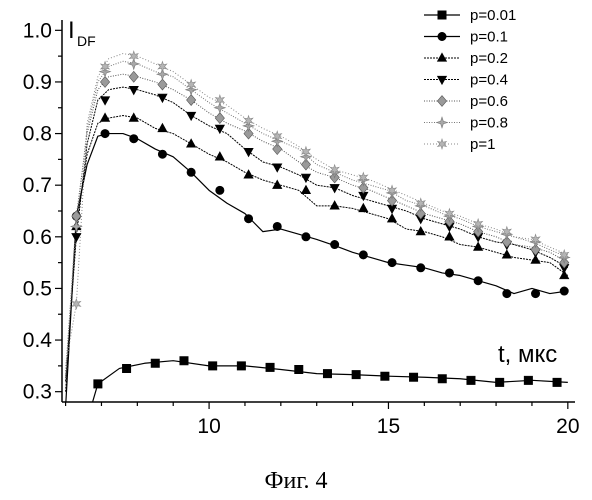 Image resolution: width=592 pixels, height=500 pixels. I want to click on legend-label: p=0.1, so click(489, 37).